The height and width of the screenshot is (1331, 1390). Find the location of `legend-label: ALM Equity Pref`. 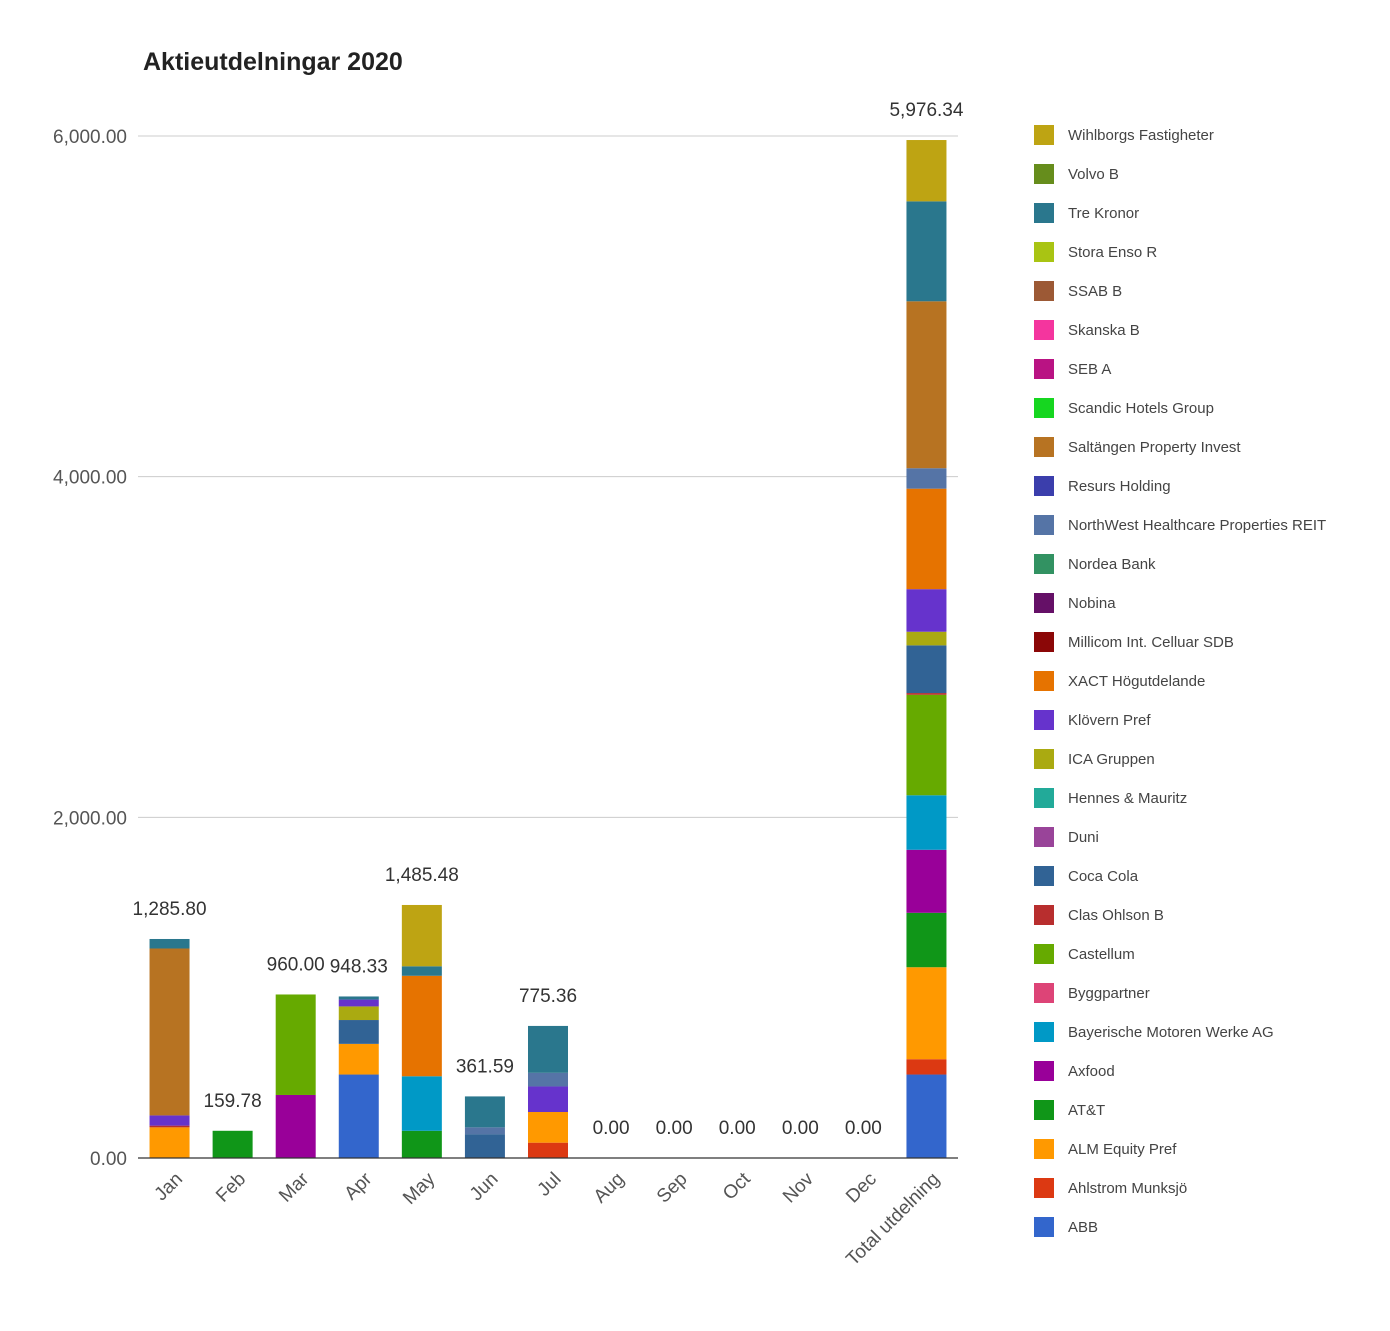

legend-label: ALM Equity Pref is located at coordinates (1122, 1149).